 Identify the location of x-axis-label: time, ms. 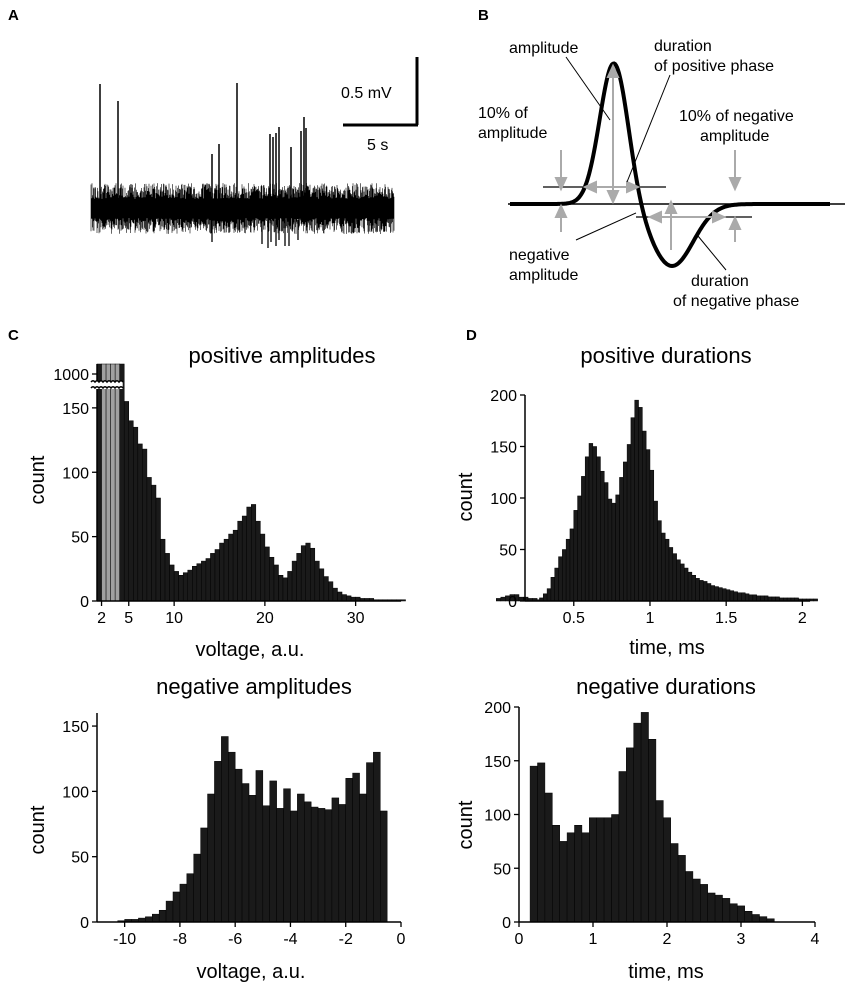
(666, 971).